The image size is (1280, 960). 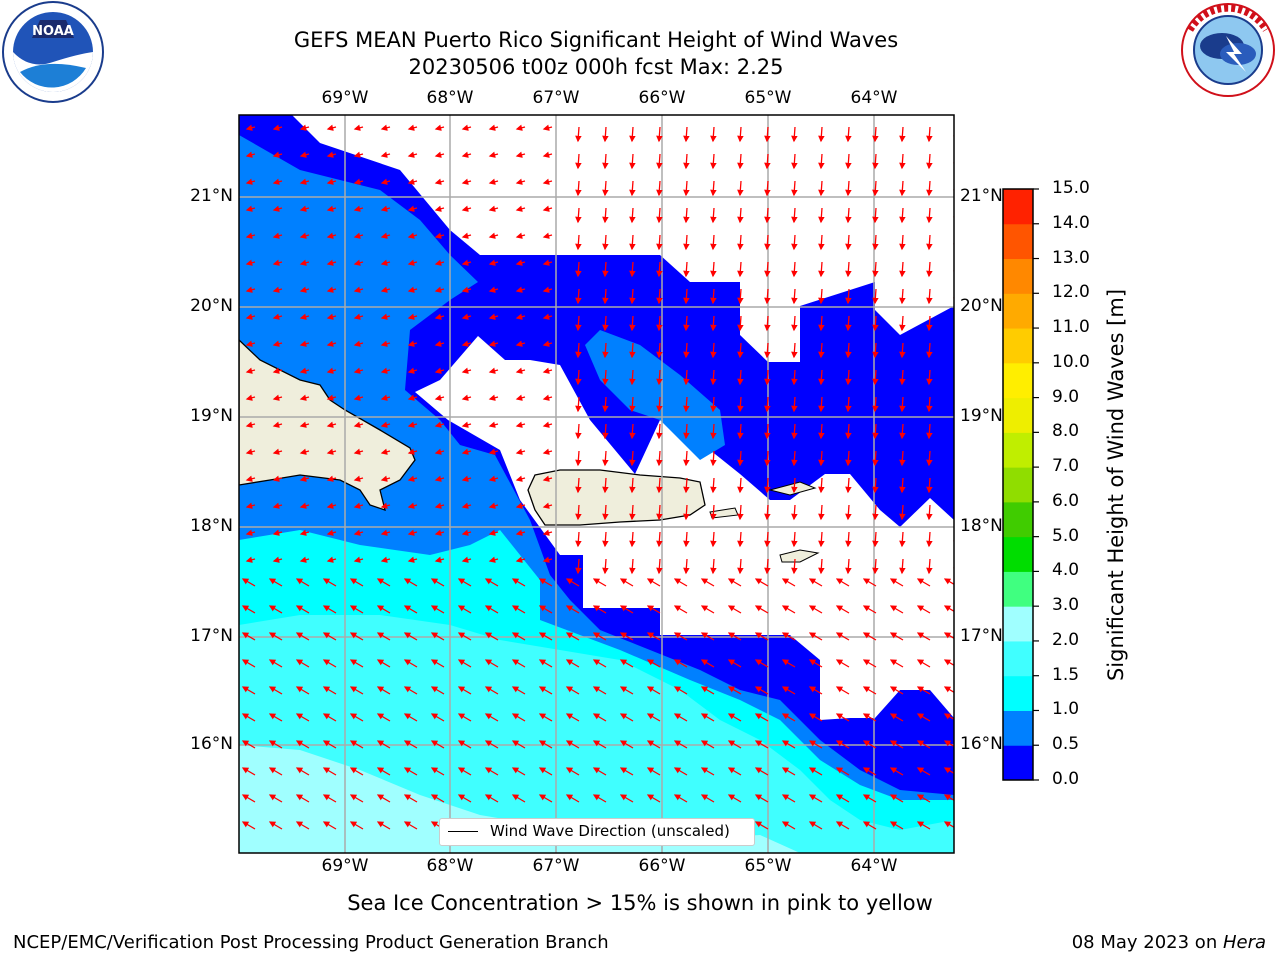 What do you see at coordinates (981, 306) in the screenshot?
I see `lat-label-right: 20°N` at bounding box center [981, 306].